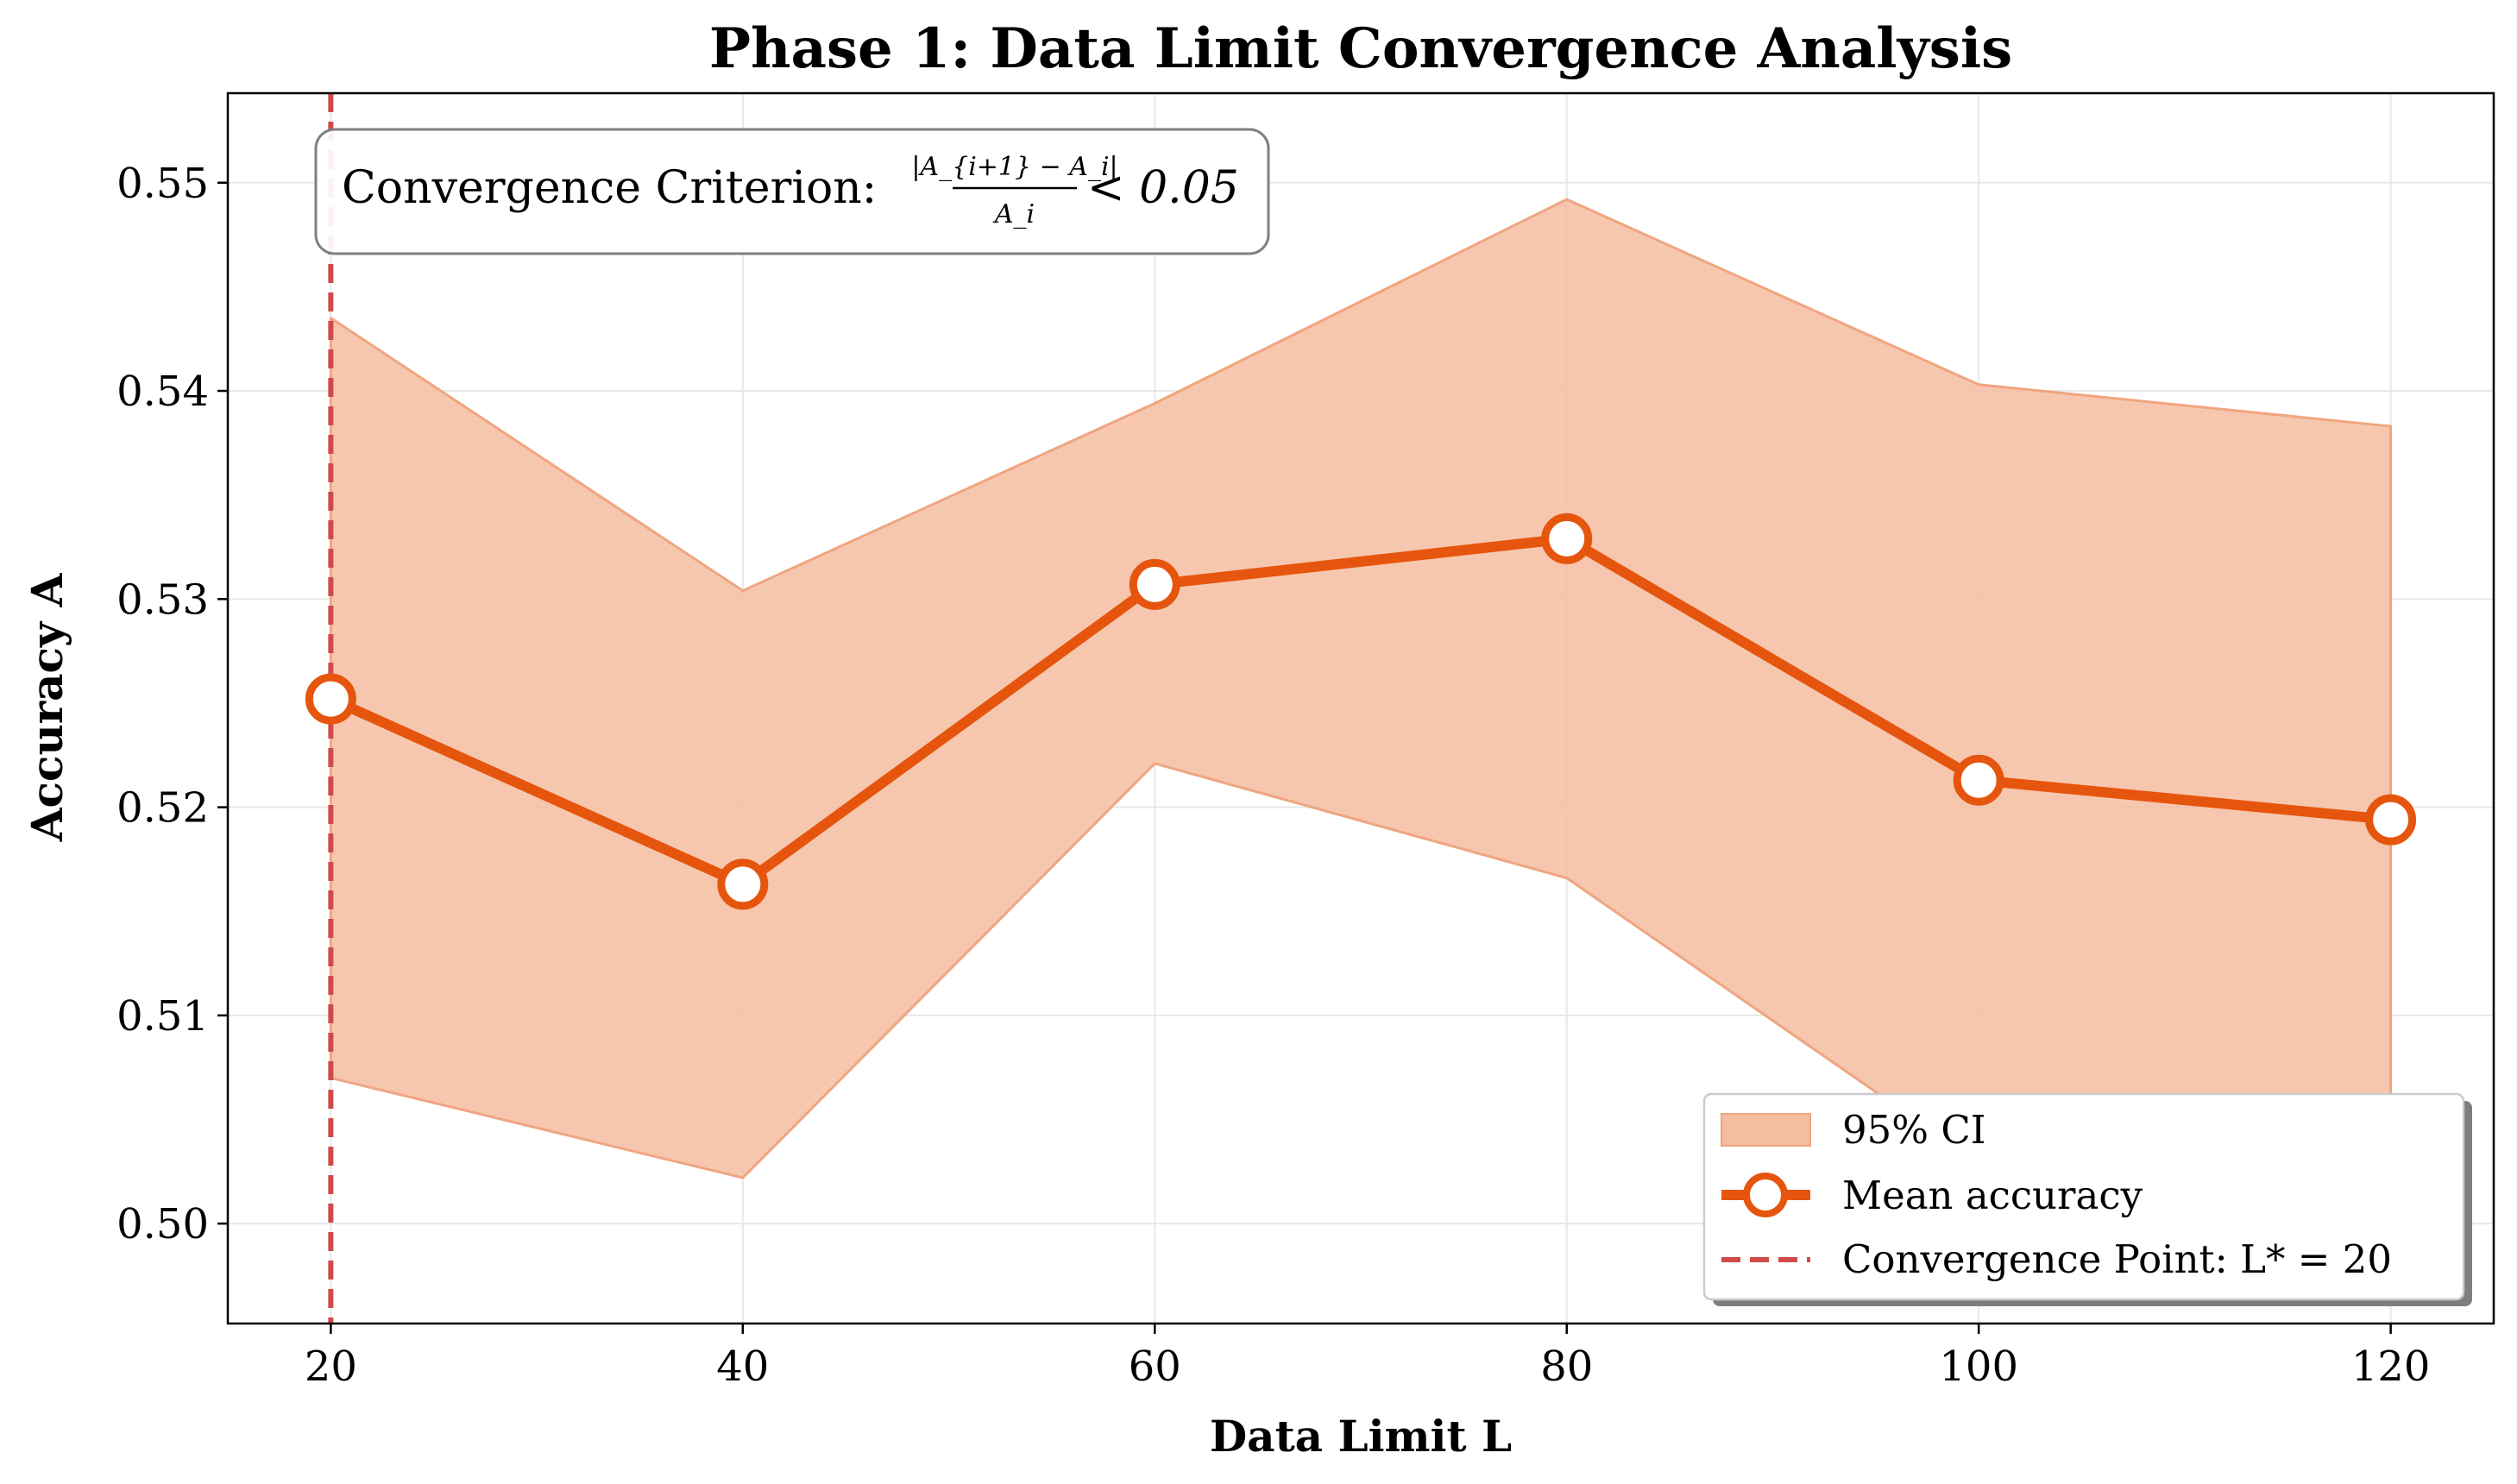 Image resolution: width=2517 pixels, height=1484 pixels. What do you see at coordinates (1979, 1367) in the screenshot?
I see `x-tick-label: 100` at bounding box center [1979, 1367].